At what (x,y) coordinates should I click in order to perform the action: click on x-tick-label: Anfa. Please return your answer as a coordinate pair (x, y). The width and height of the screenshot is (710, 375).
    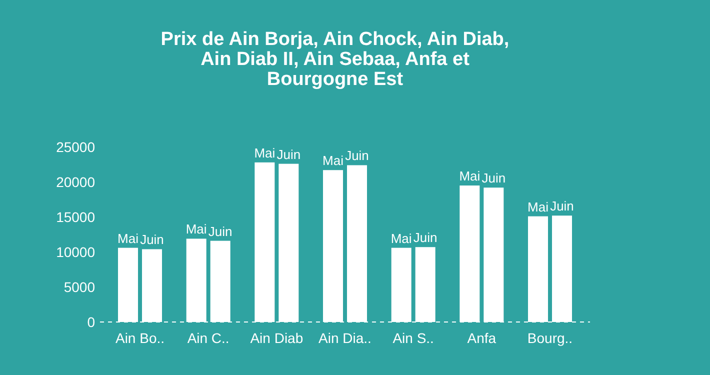
    Looking at the image, I should click on (481, 338).